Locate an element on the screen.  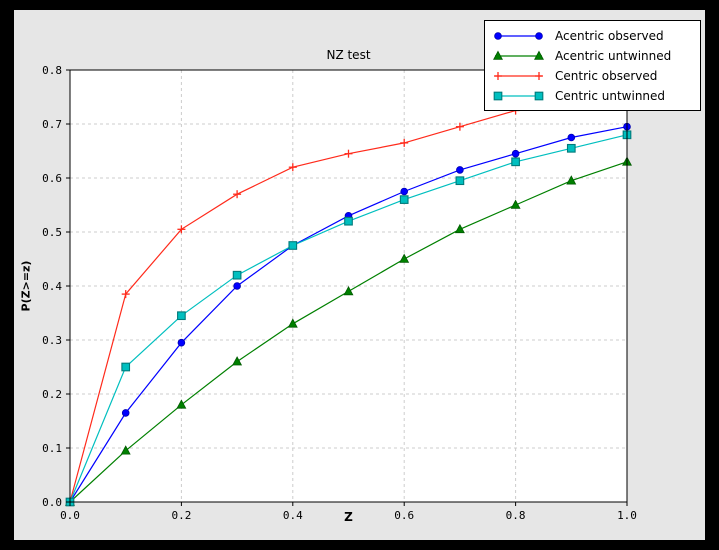
y-axis-label: P(Z>=z) is located at coordinates (26, 286).